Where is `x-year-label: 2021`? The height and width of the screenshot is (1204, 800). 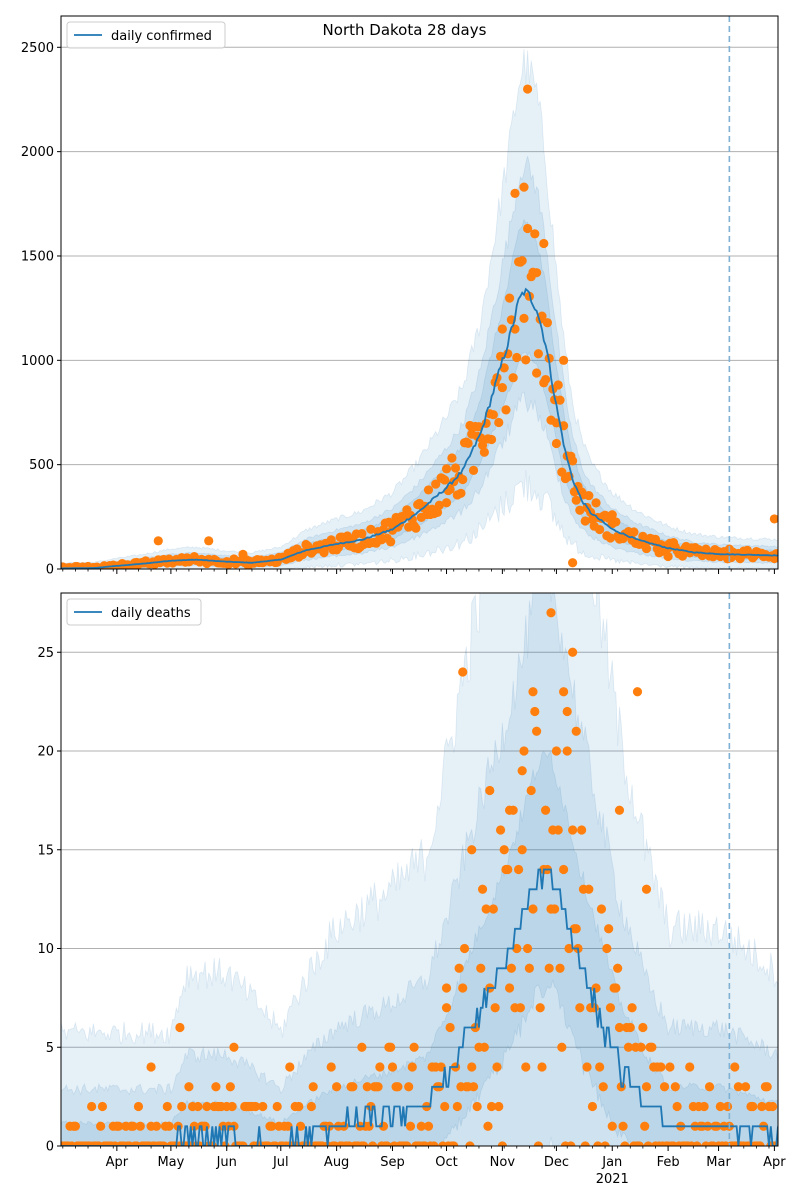 x-year-label: 2021 is located at coordinates (612, 1179).